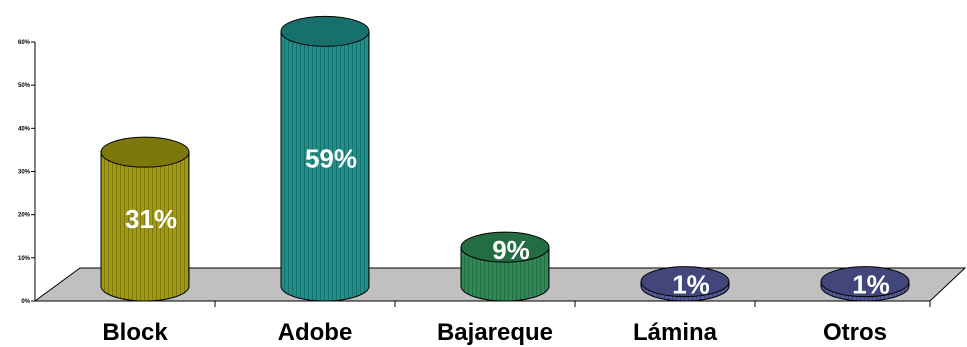 This screenshot has height=347, width=967. What do you see at coordinates (24, 129) in the screenshot?
I see `y-tick-label: 40%` at bounding box center [24, 129].